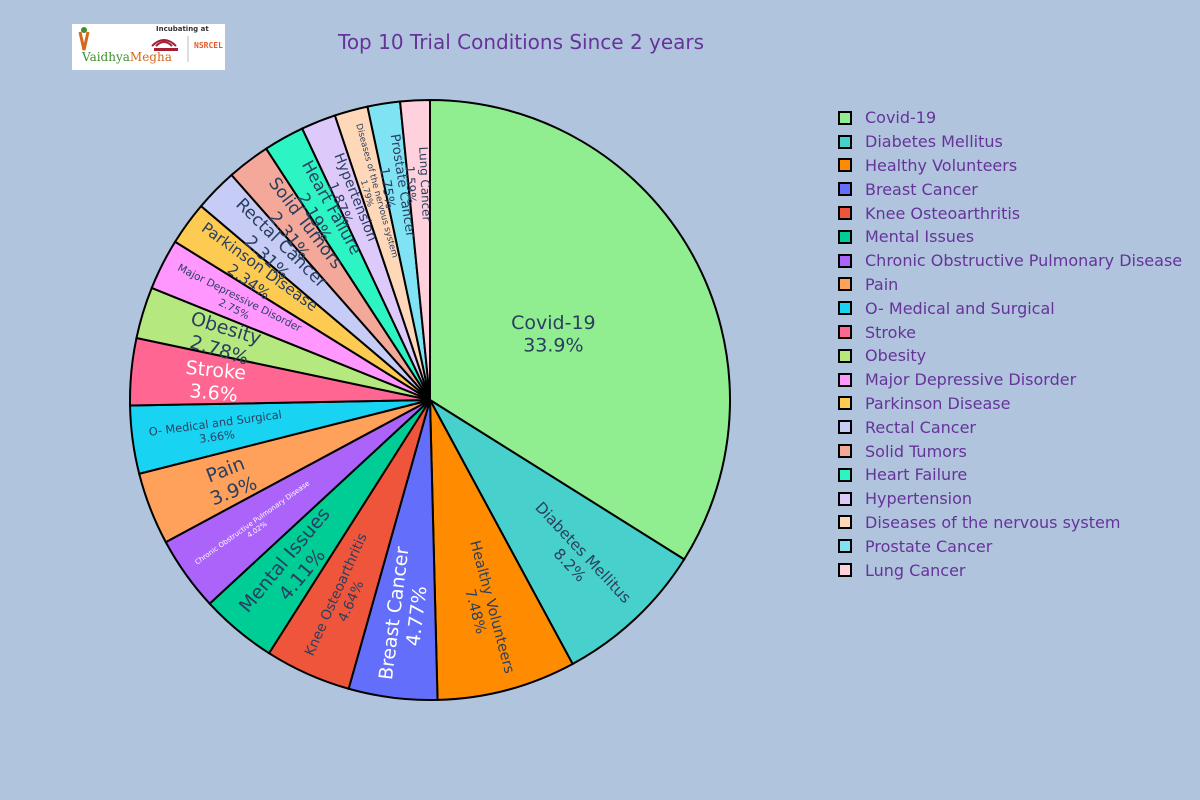  Describe the element at coordinates (941, 165) in the screenshot. I see `legend-label: Healthy Volunteers` at that location.